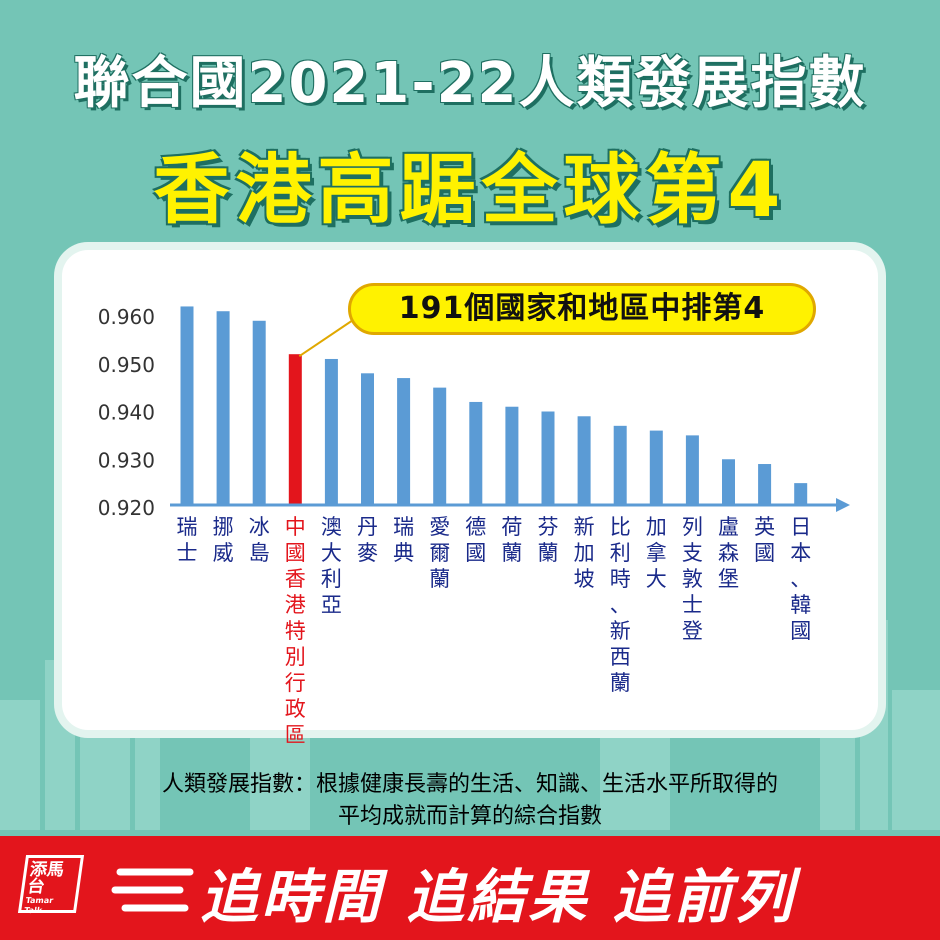  What do you see at coordinates (295, 735) in the screenshot?
I see `x-tick-label-char: 區` at bounding box center [295, 735].